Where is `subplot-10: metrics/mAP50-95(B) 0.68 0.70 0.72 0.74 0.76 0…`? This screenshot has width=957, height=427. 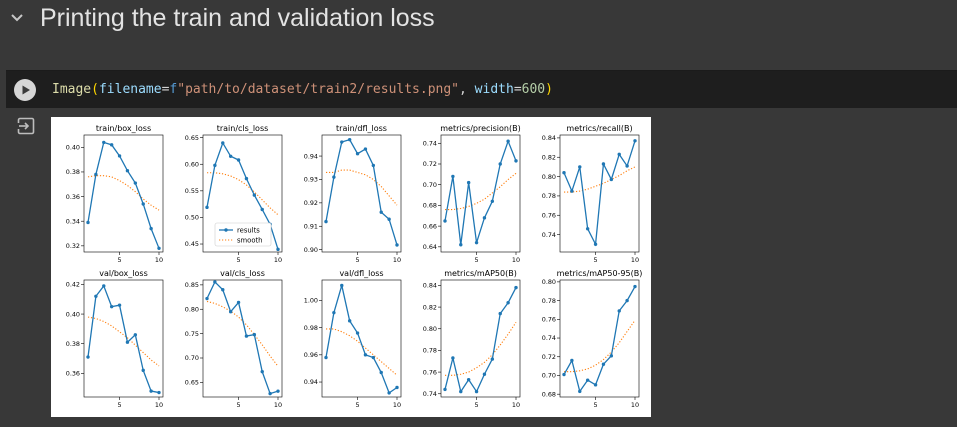
subplot-10: metrics/mAP50-95(B) 0.68 0.70 0.72 0.74 0.76 0… is located at coordinates (592, 339).